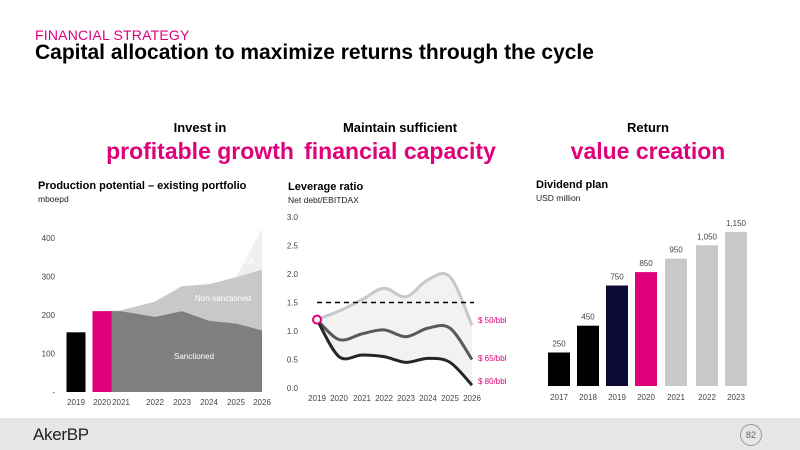  What do you see at coordinates (558, 198) in the screenshot?
I see `dividend-chart-unit: USD million` at bounding box center [558, 198].